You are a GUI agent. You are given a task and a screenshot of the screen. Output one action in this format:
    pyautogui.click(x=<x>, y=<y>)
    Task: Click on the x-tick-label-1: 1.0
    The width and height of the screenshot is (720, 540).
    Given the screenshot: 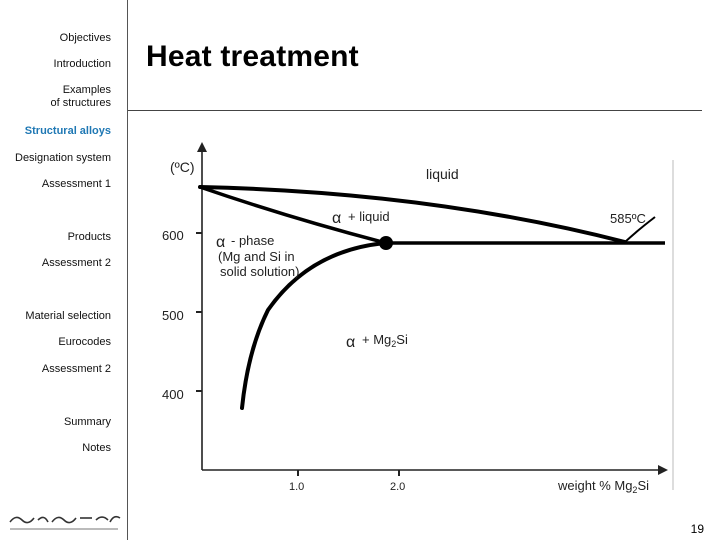 What is the action you would take?
    pyautogui.click(x=296, y=487)
    